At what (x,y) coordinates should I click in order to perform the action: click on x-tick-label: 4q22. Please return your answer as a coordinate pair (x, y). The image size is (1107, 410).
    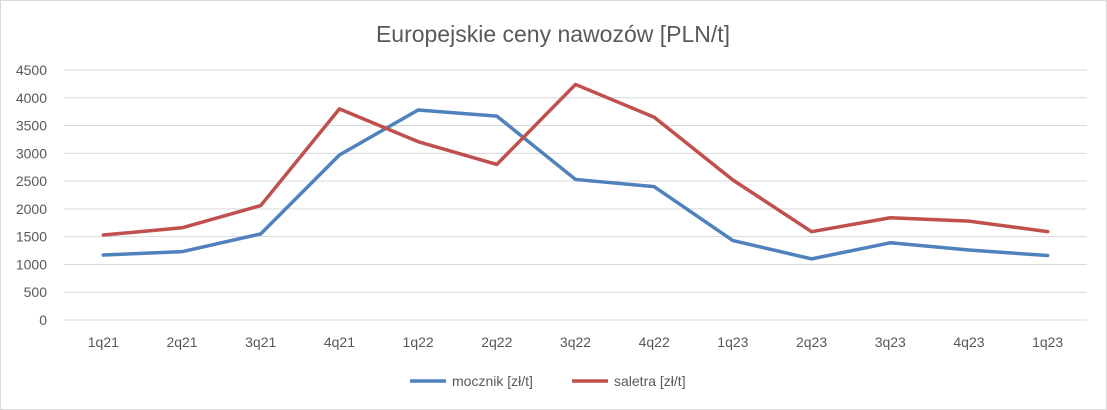
    Looking at the image, I should click on (654, 342).